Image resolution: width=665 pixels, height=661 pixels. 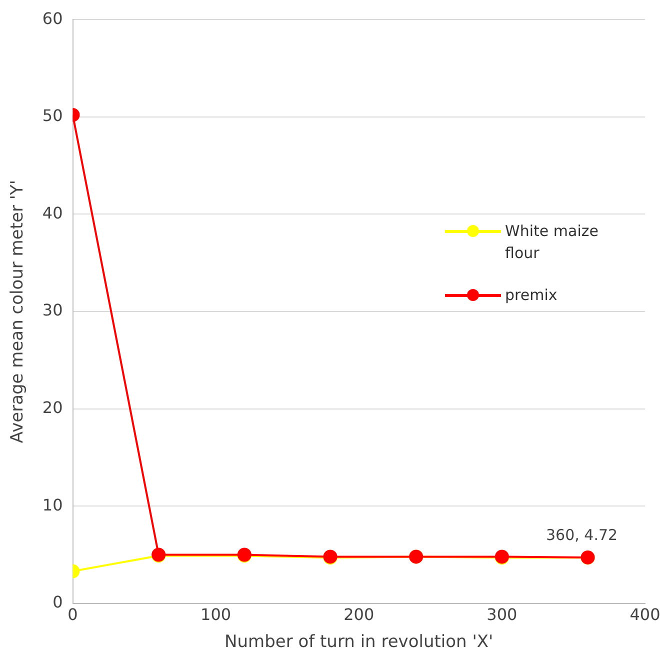 What do you see at coordinates (645, 614) in the screenshot?
I see `x-tick-label: 400` at bounding box center [645, 614].